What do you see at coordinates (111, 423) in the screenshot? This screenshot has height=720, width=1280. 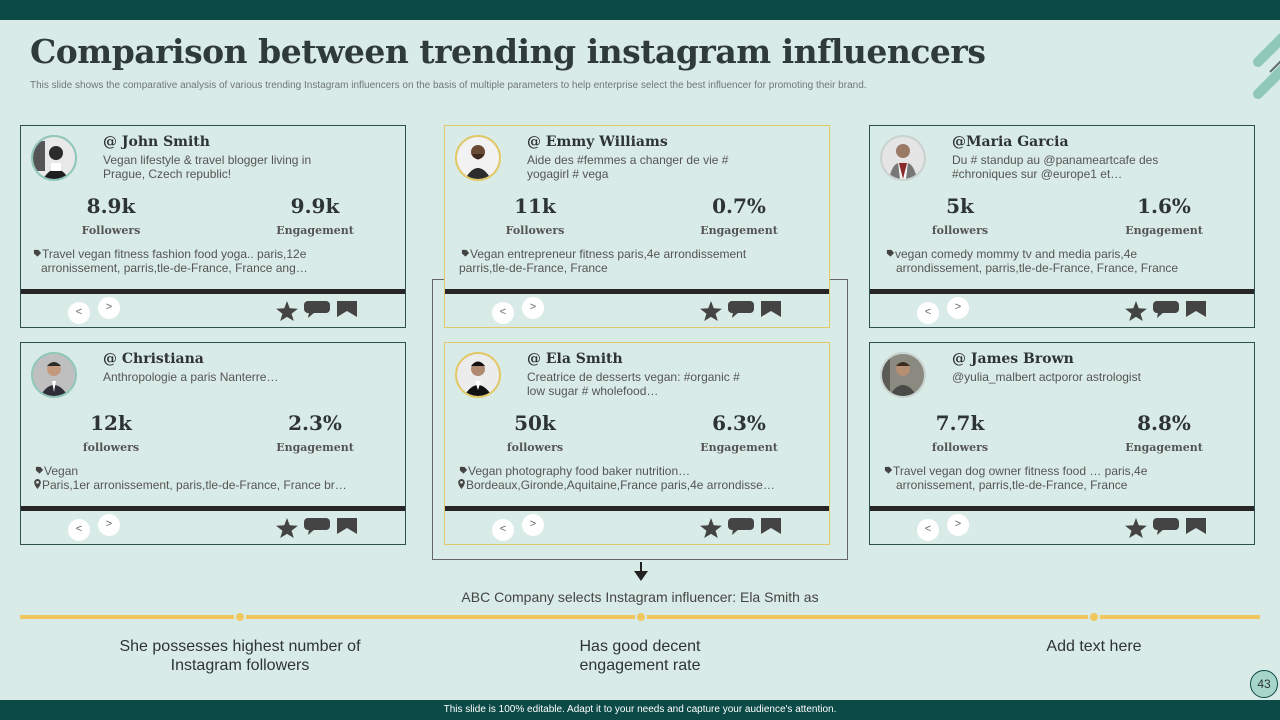 I see `followers-value: 12k` at bounding box center [111, 423].